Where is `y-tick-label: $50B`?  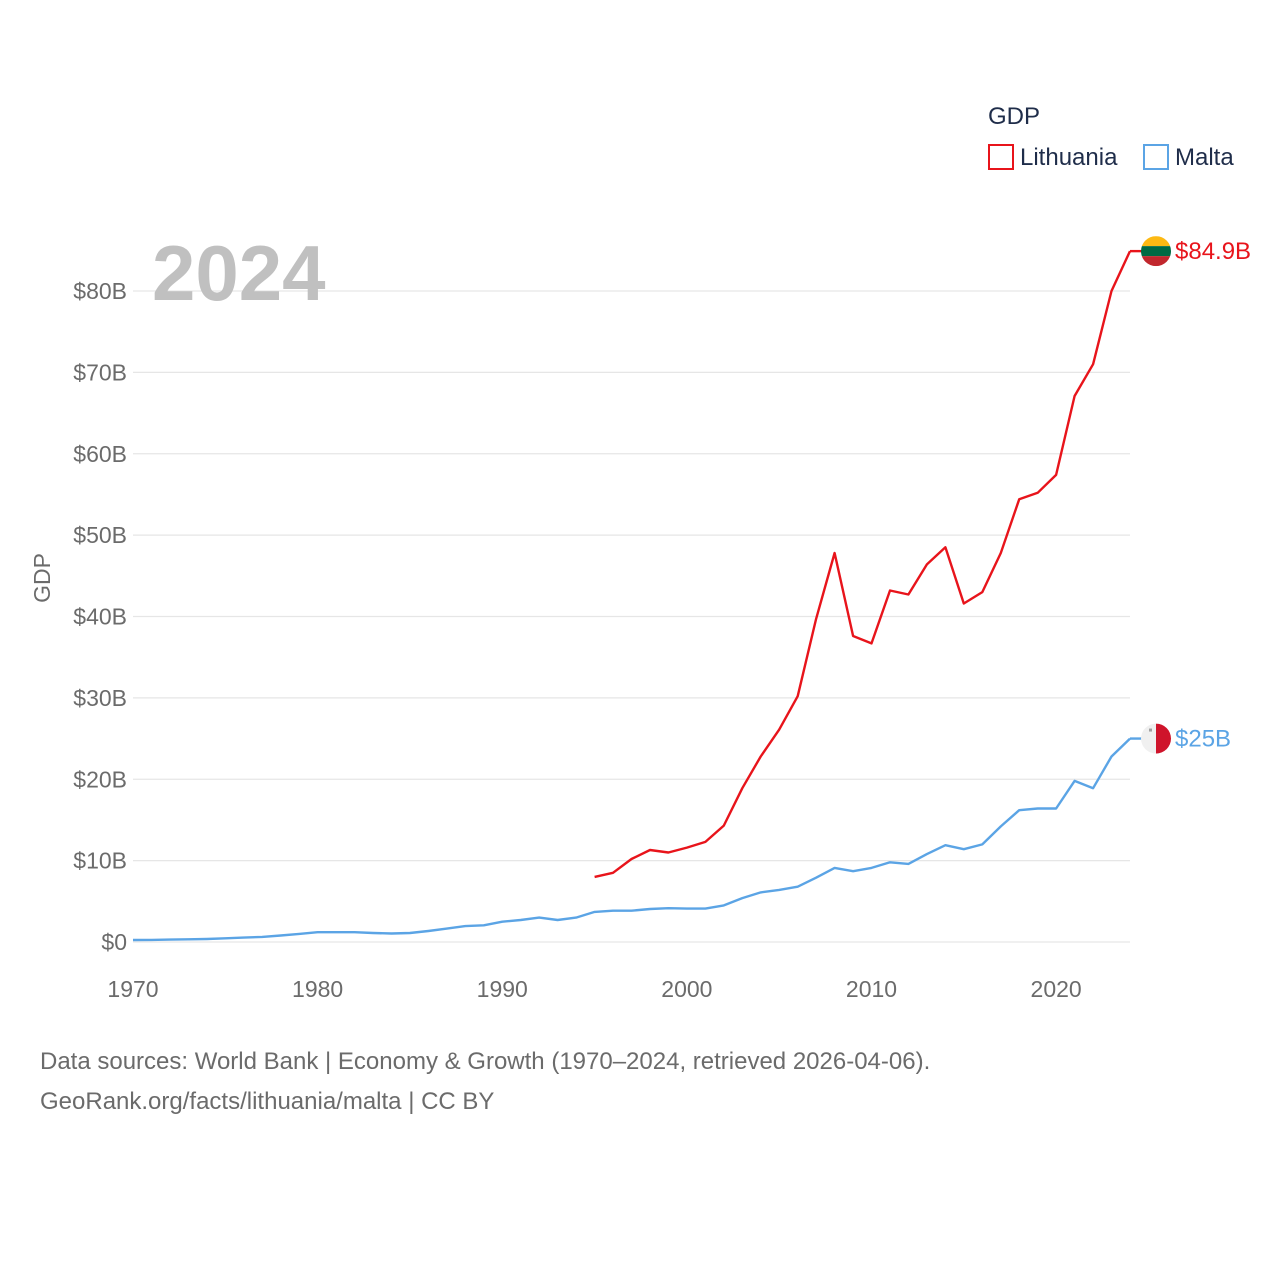
y-tick-label: $50B is located at coordinates (100, 535).